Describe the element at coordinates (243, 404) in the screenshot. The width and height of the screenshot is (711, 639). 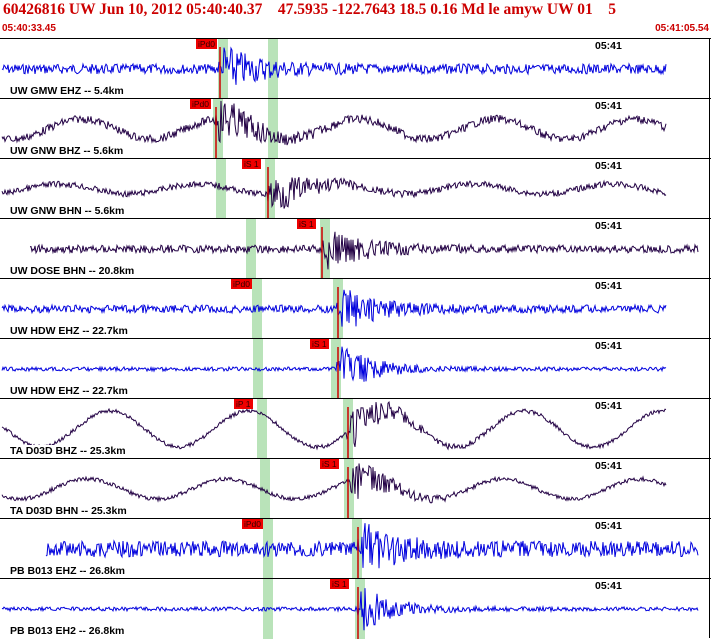
I see `phase-pick-label: iP 1` at that location.